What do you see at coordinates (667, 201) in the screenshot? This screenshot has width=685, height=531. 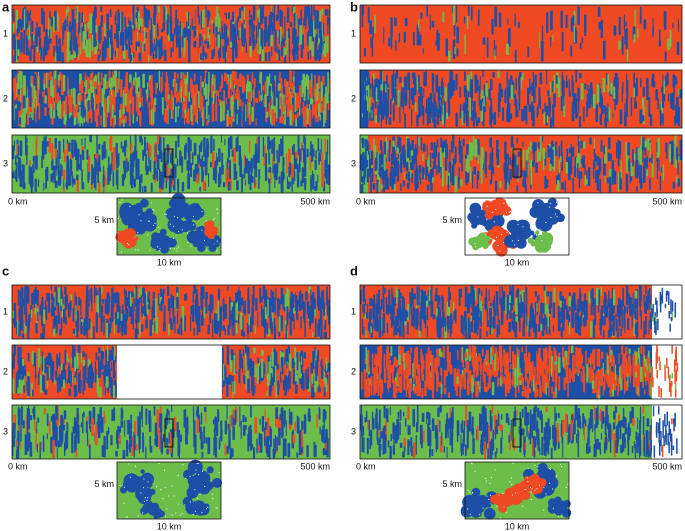 I see `scale-end: 500 km` at bounding box center [667, 201].